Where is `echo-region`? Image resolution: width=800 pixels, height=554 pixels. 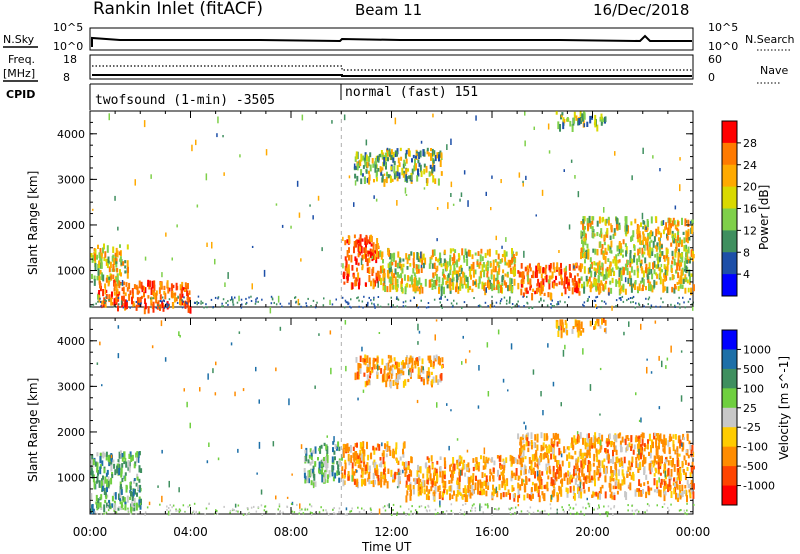 echo-region is located at coordinates (606, 467).